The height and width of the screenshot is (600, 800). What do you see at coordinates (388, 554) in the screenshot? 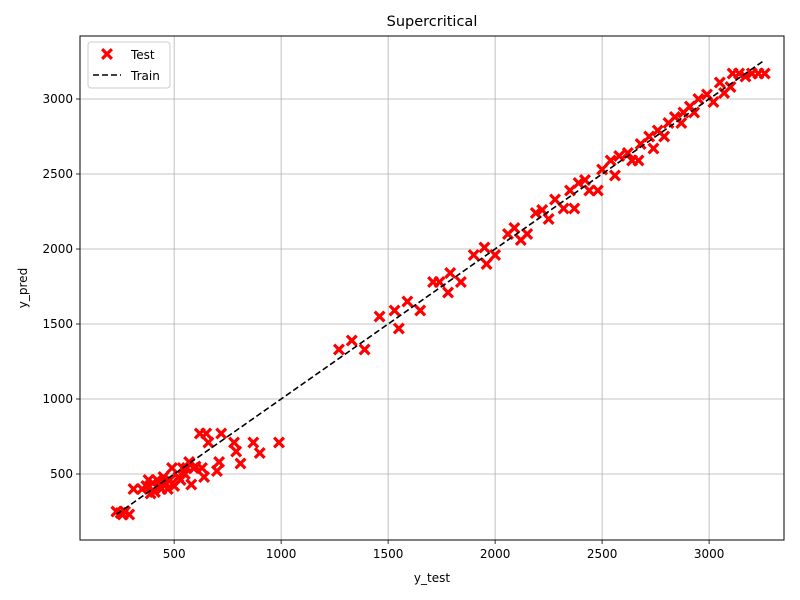
I see `x-tick-label: 1500` at bounding box center [388, 554].